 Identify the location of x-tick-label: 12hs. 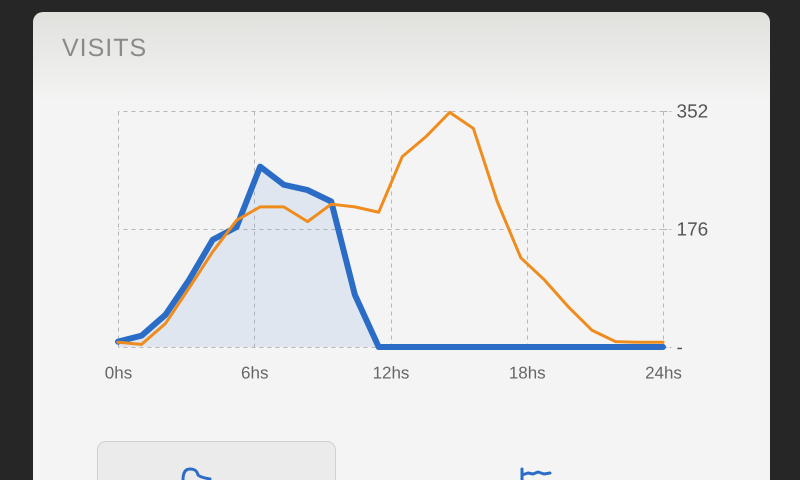
(391, 373).